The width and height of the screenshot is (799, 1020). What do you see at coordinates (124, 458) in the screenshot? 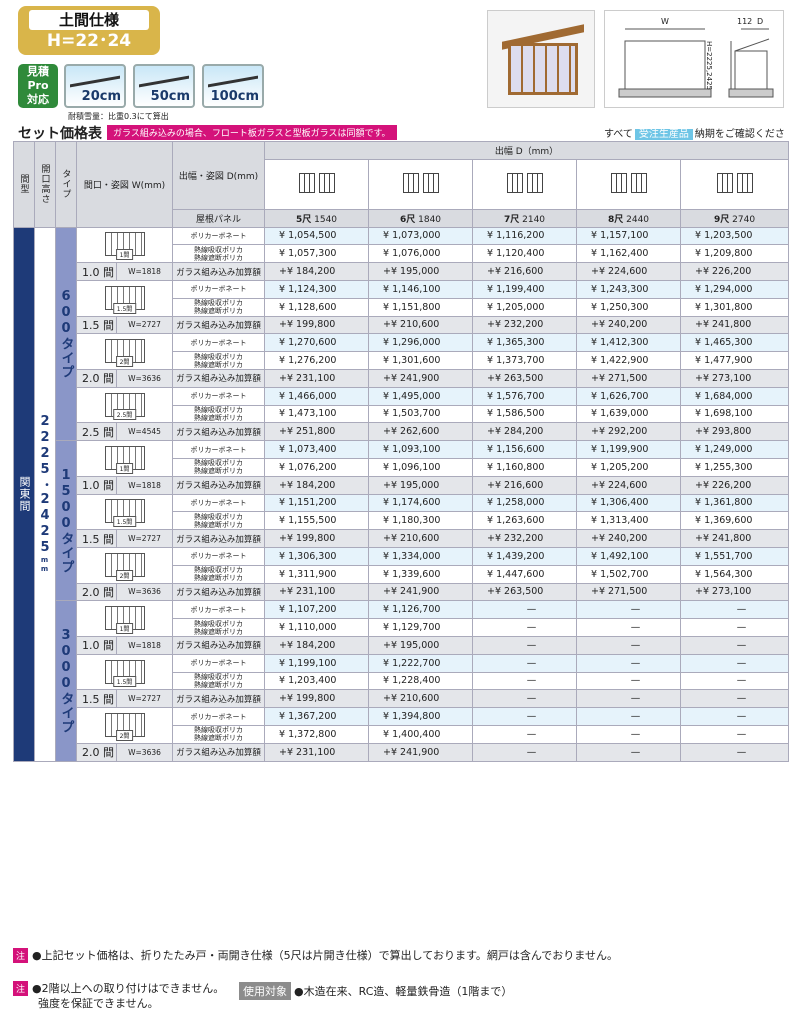
I see `opening-figure: 1間` at bounding box center [124, 458].